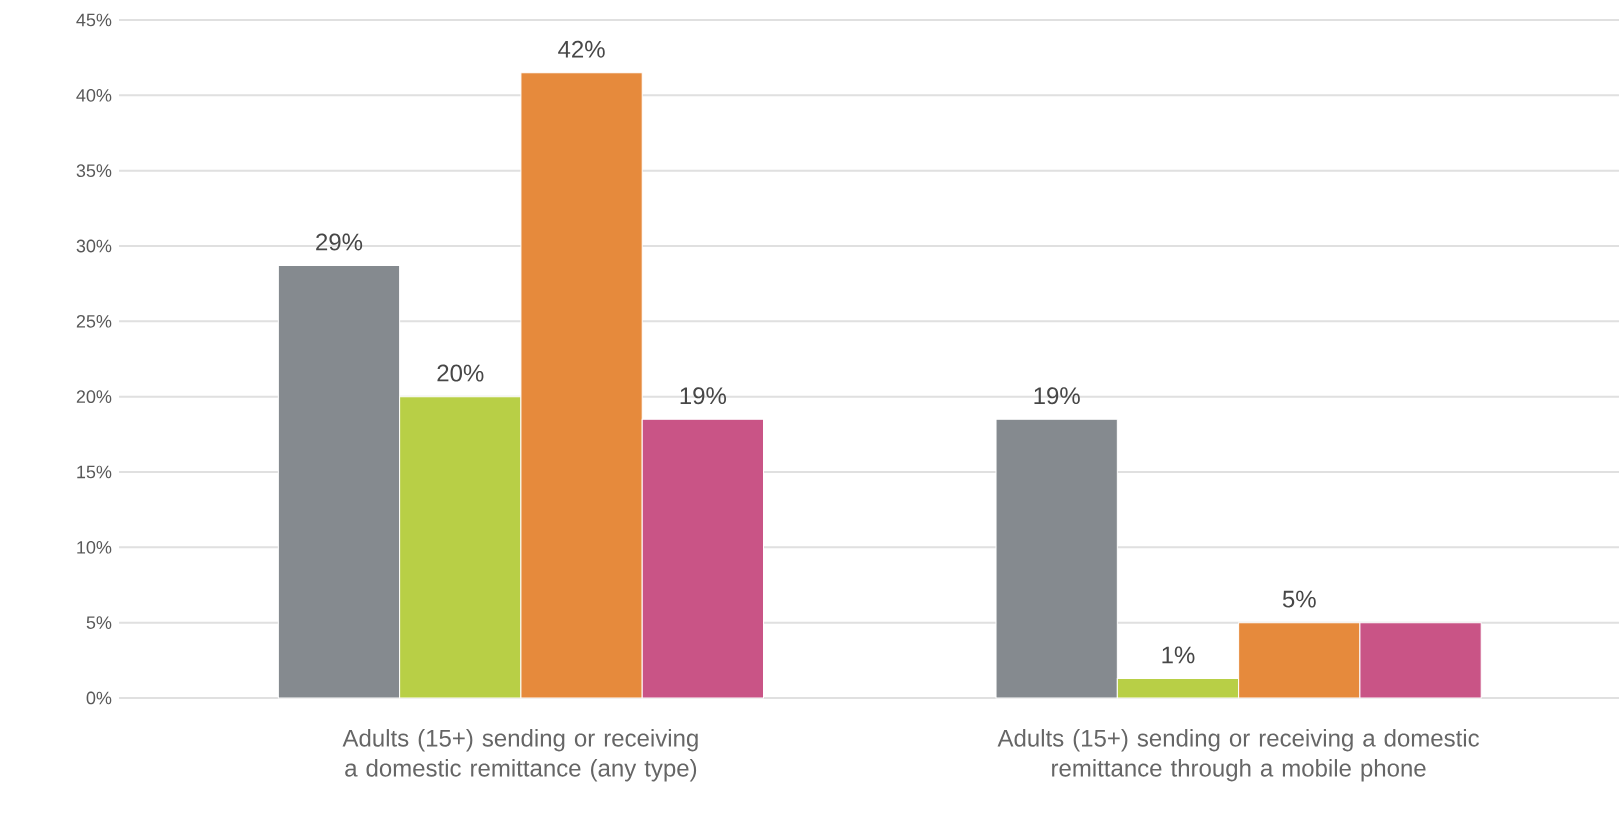 Image resolution: width=1619 pixels, height=813 pixels. What do you see at coordinates (94, 397) in the screenshot?
I see `y-tick-label: 20%` at bounding box center [94, 397].